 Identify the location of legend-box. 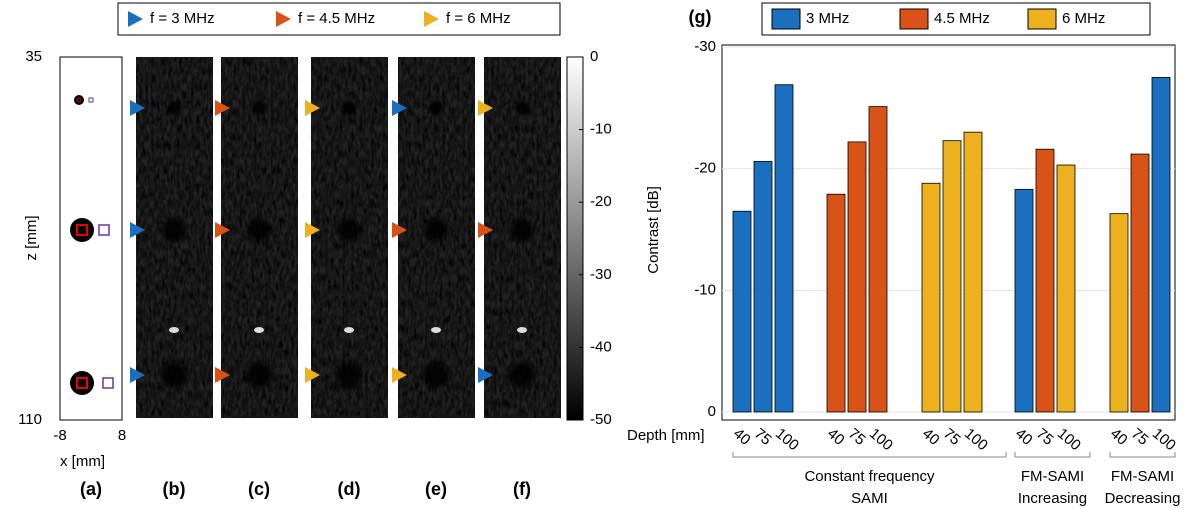
(956, 19).